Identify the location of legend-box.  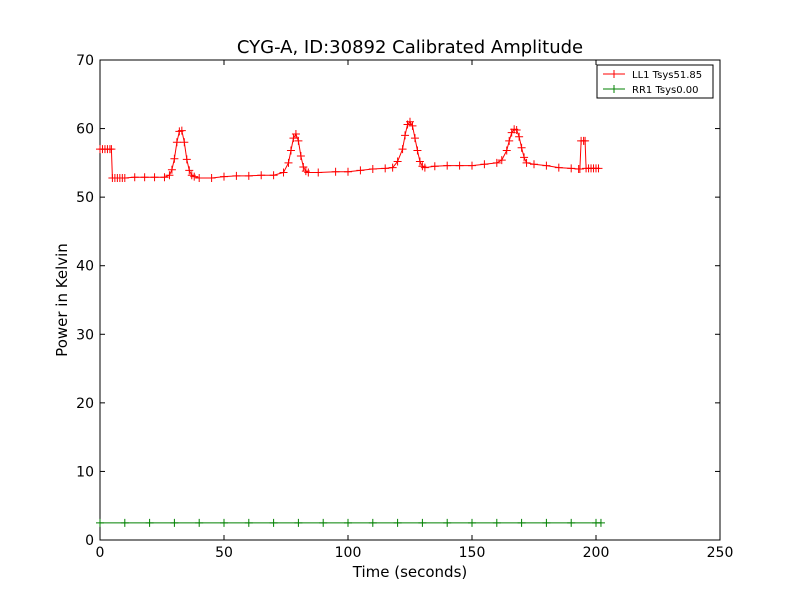
(655, 81).